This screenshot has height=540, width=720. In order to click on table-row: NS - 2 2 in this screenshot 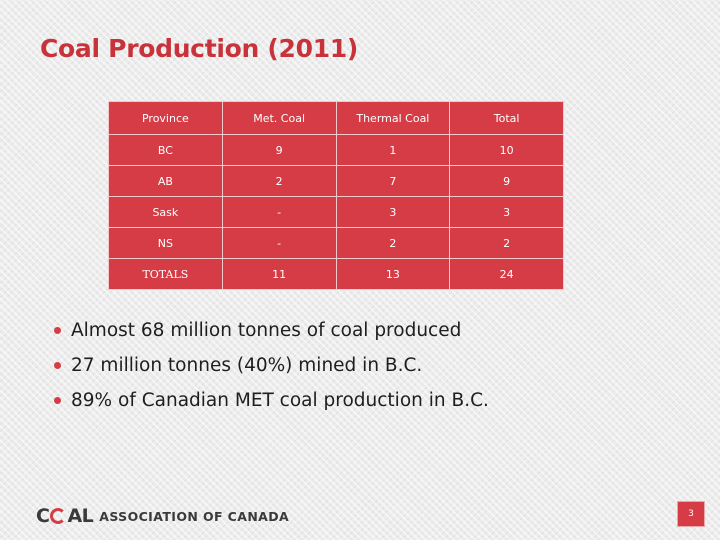, I will do `click(336, 243)`.